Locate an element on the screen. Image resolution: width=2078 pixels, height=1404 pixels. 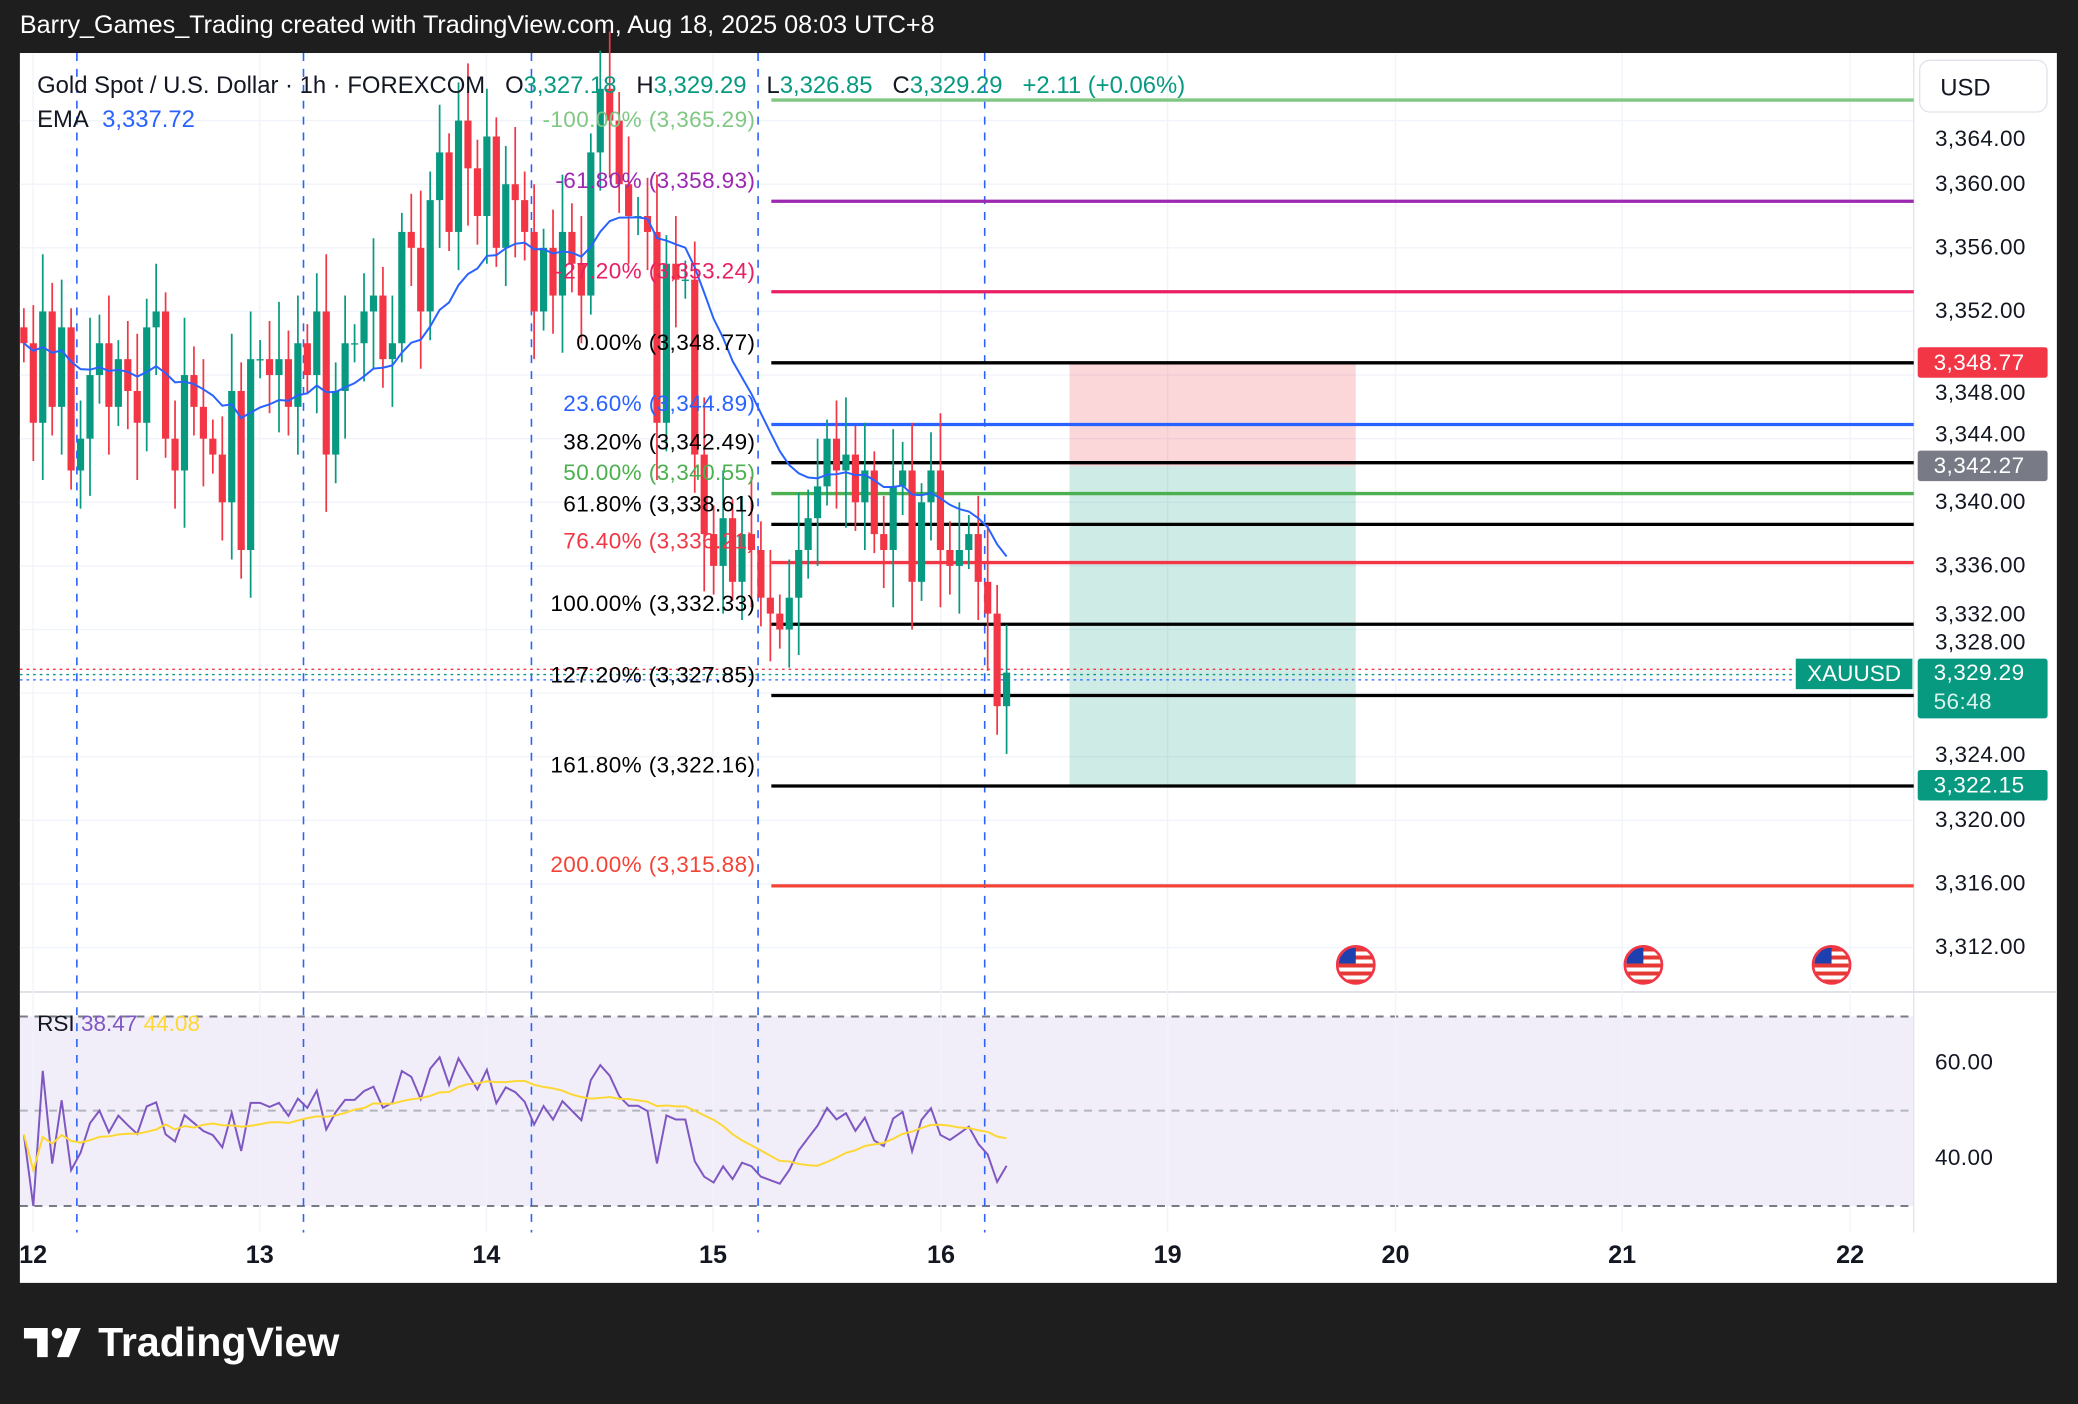
low-value: 3,326.85 is located at coordinates (826, 85).